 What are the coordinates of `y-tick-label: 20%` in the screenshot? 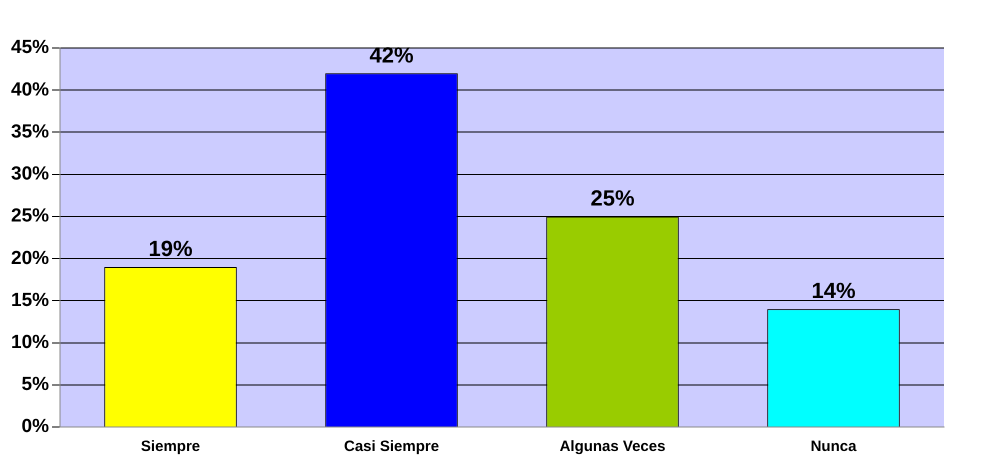 It's located at (30, 258).